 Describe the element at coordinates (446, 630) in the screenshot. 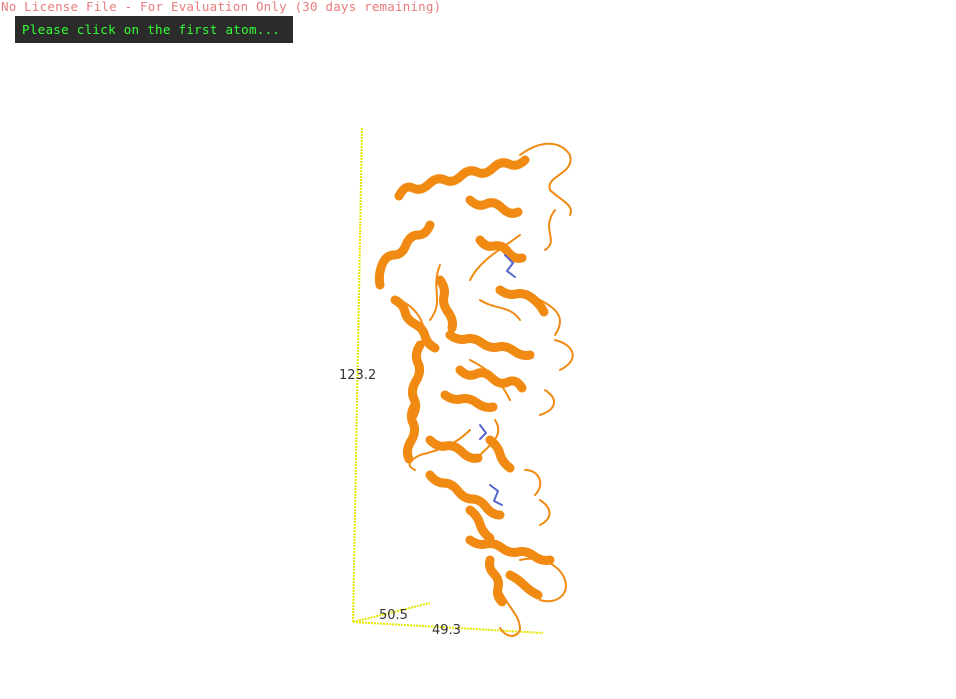

I see `dimension-label-width: 49.3` at that location.